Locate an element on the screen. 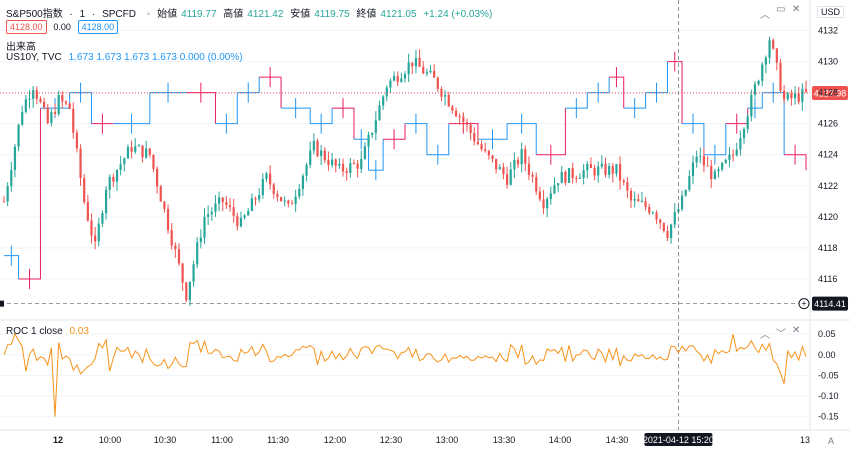 This screenshot has width=850, height=450. symbol-name: S&P500指数 is located at coordinates (34, 14).